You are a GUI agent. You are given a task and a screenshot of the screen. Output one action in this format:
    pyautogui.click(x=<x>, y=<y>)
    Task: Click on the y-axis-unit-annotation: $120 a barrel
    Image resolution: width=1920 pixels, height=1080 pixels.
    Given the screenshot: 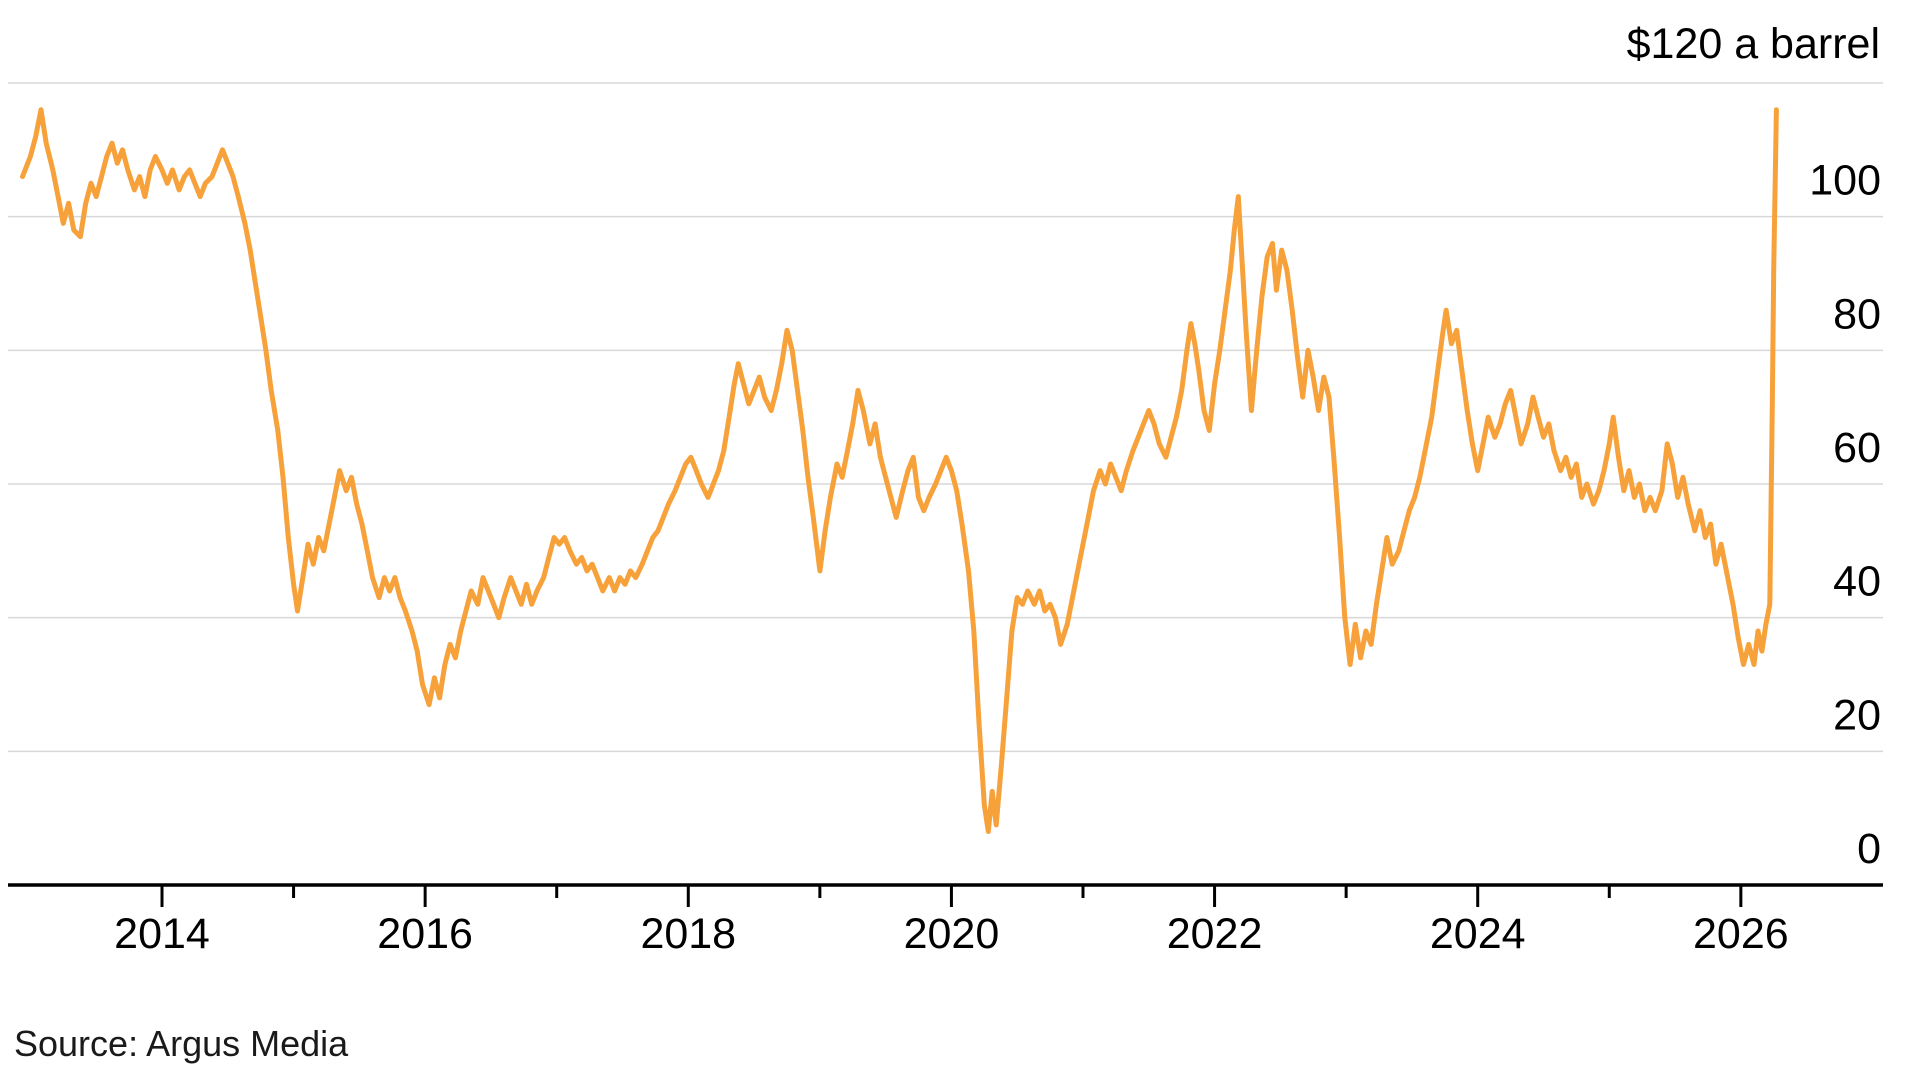 What is the action you would take?
    pyautogui.click(x=1753, y=44)
    